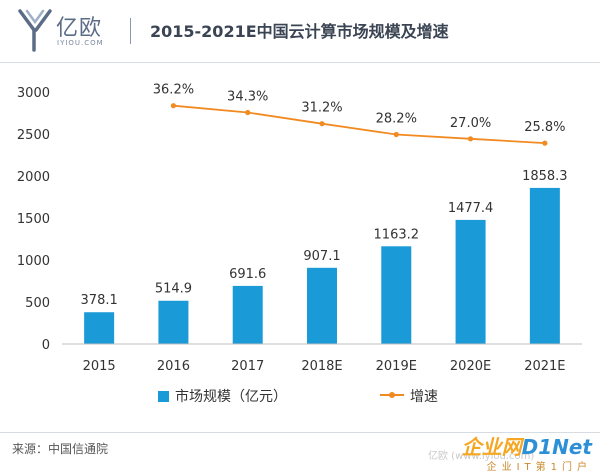  What do you see at coordinates (470, 366) in the screenshot?
I see `x-tick-label: 2020E` at bounding box center [470, 366].